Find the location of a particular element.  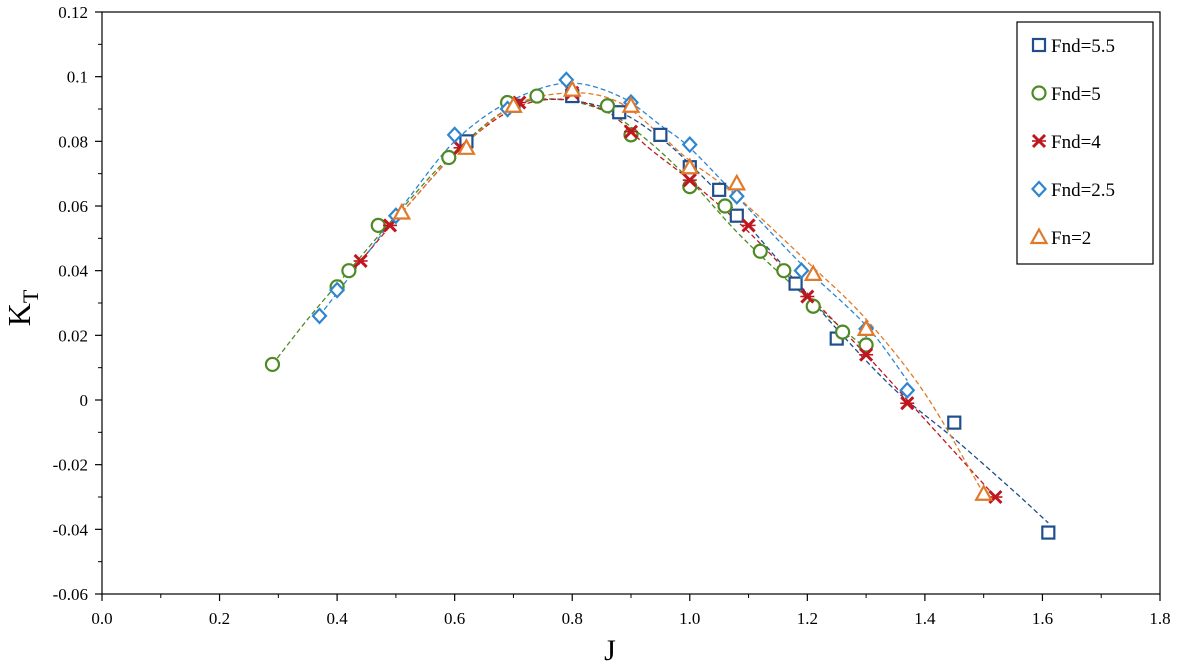

y-tick-label: 0.04 is located at coordinates (73, 271).